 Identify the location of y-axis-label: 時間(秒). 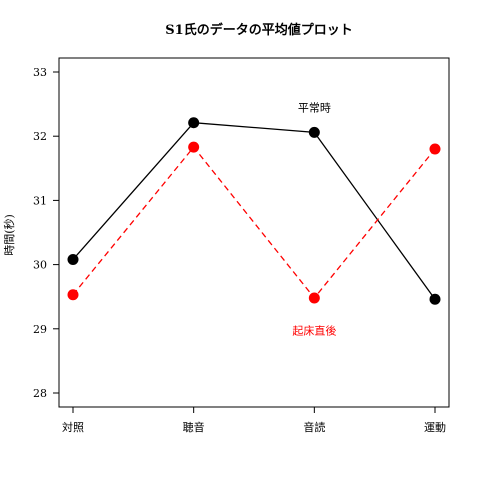
(9, 235).